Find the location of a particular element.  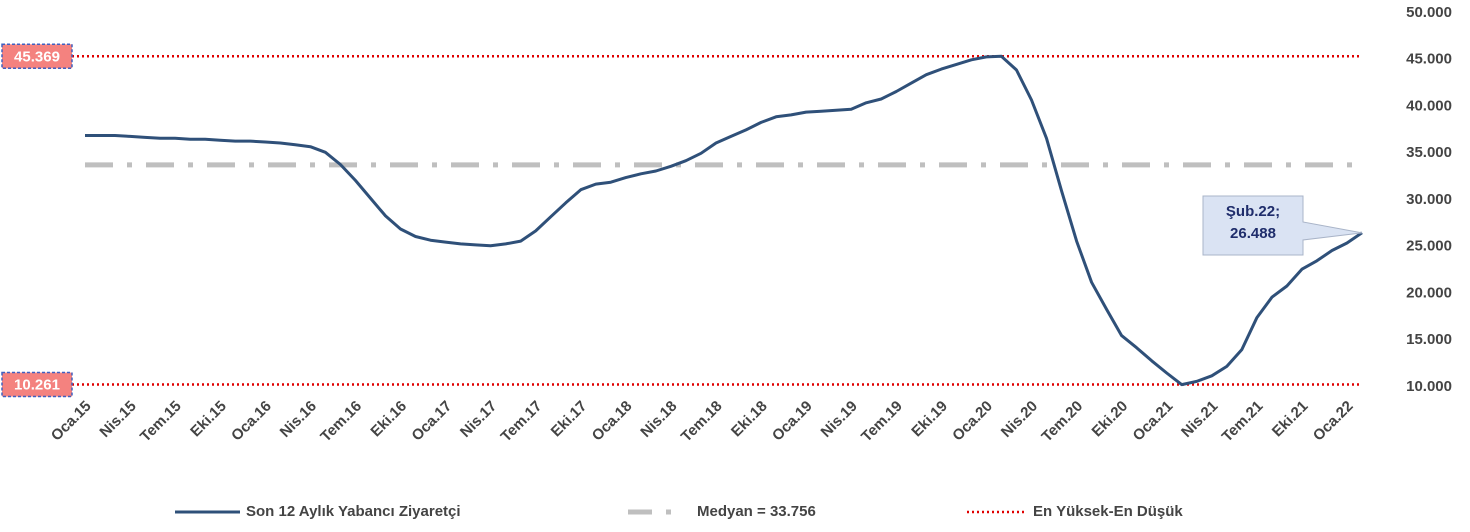

x-tick-label: Eki.15 is located at coordinates (208, 419).